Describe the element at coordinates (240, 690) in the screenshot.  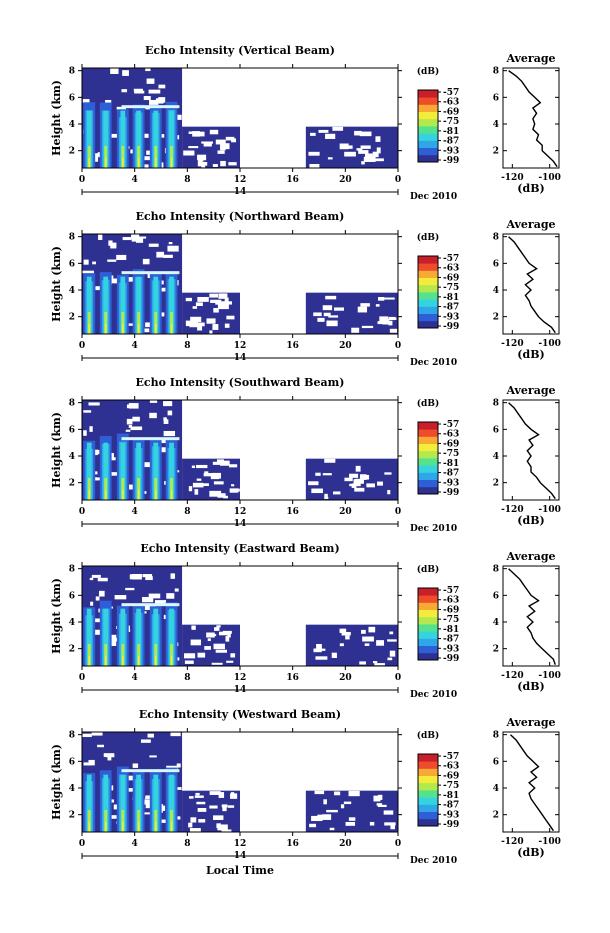
I see `day-label: 14` at that location.